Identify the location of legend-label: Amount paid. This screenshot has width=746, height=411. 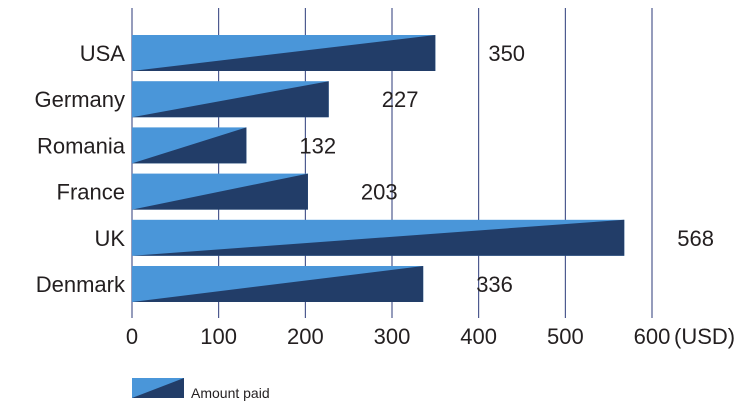
(230, 393).